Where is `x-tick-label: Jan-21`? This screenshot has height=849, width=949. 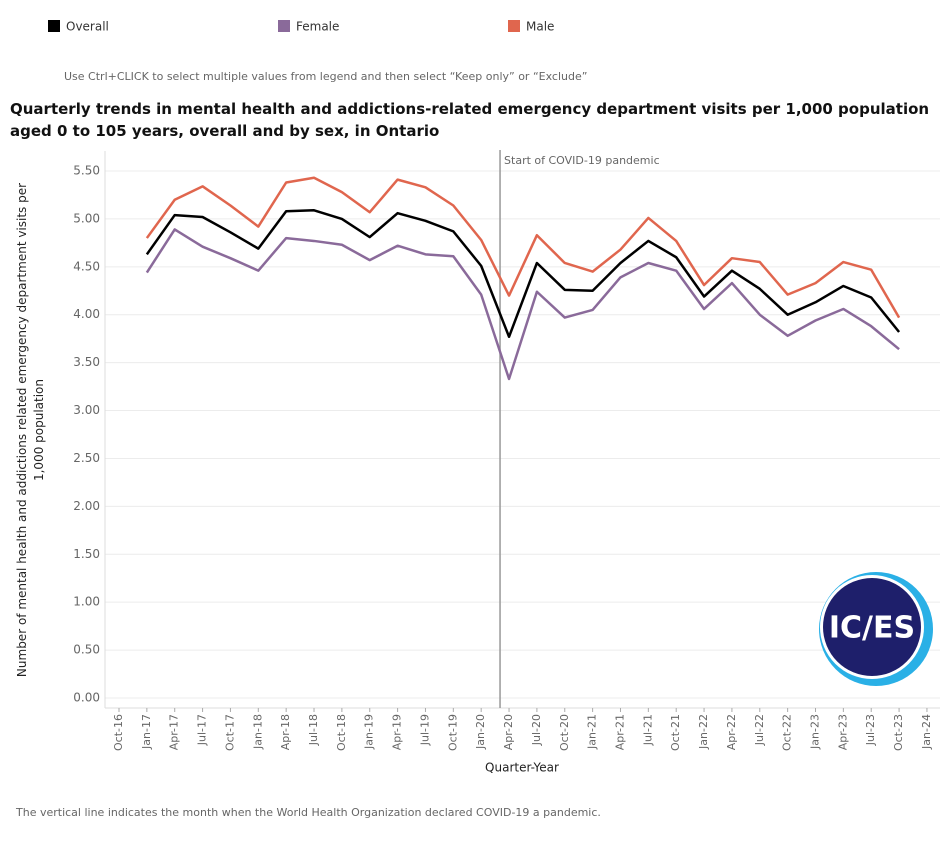
x-tick-label: Jan-21 is located at coordinates (592, 732).